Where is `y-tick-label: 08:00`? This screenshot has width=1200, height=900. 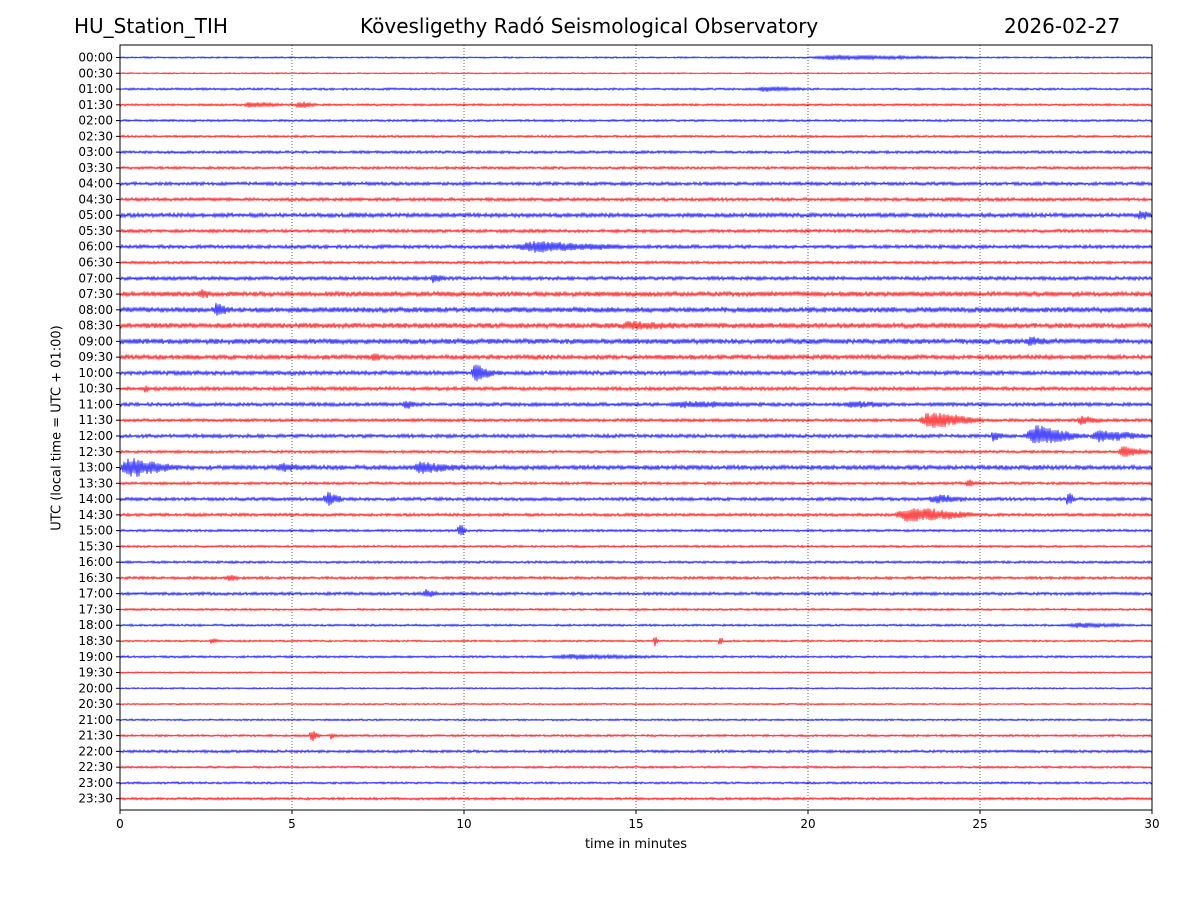 y-tick-label: 08:00 is located at coordinates (95, 310).